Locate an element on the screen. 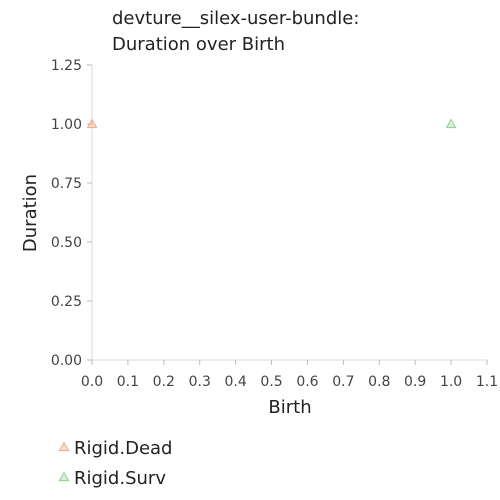 This screenshot has height=500, width=500. data-point-rigid-dead is located at coordinates (92, 123).